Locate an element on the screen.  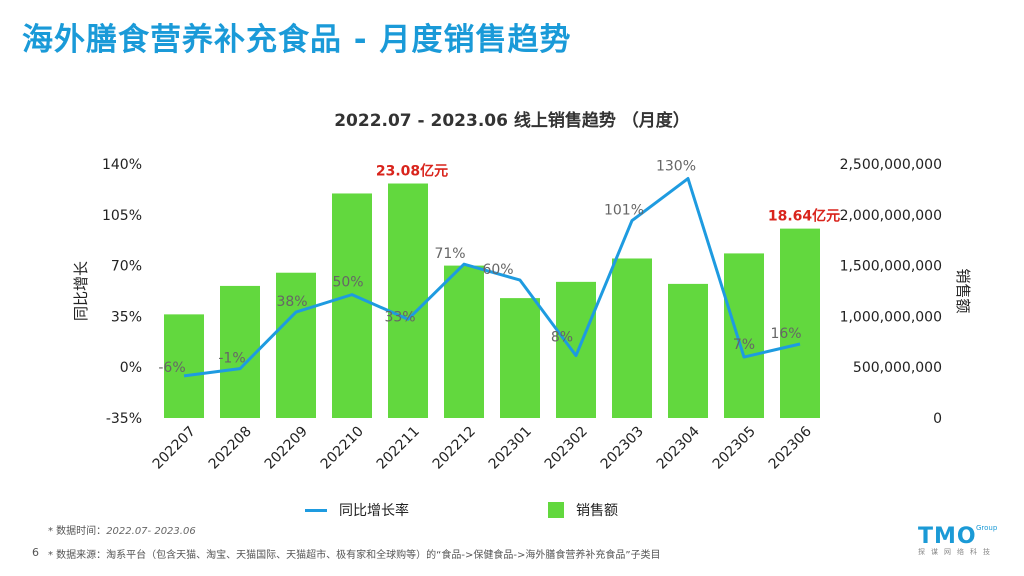
legend-line-swatch is located at coordinates (316, 510).